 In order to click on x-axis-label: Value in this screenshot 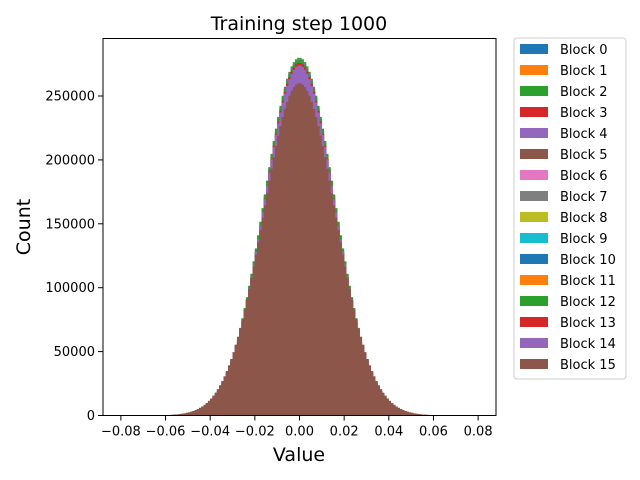, I will do `click(299, 455)`.